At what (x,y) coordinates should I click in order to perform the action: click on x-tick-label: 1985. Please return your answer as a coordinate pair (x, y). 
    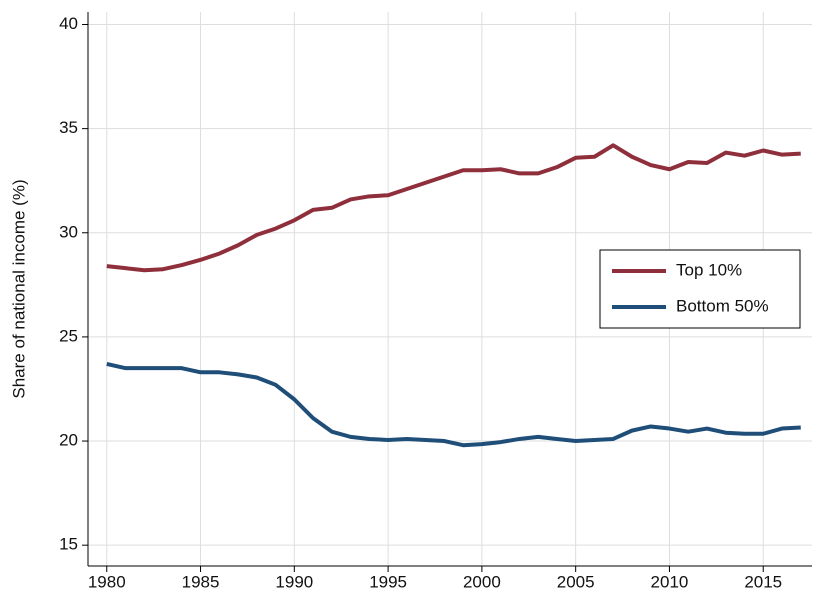
    Looking at the image, I should click on (201, 581).